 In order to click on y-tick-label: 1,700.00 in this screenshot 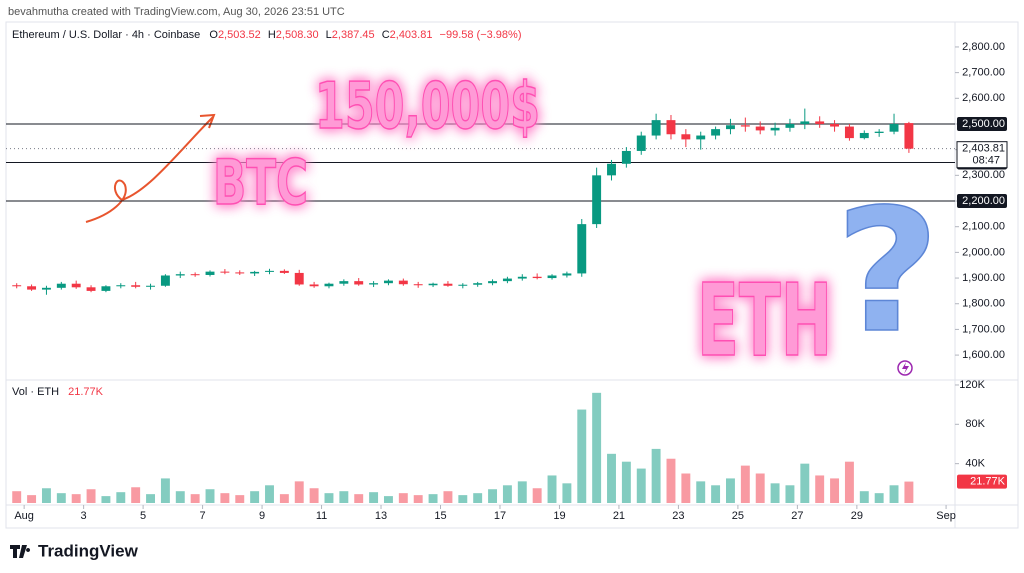, I will do `click(983, 329)`.